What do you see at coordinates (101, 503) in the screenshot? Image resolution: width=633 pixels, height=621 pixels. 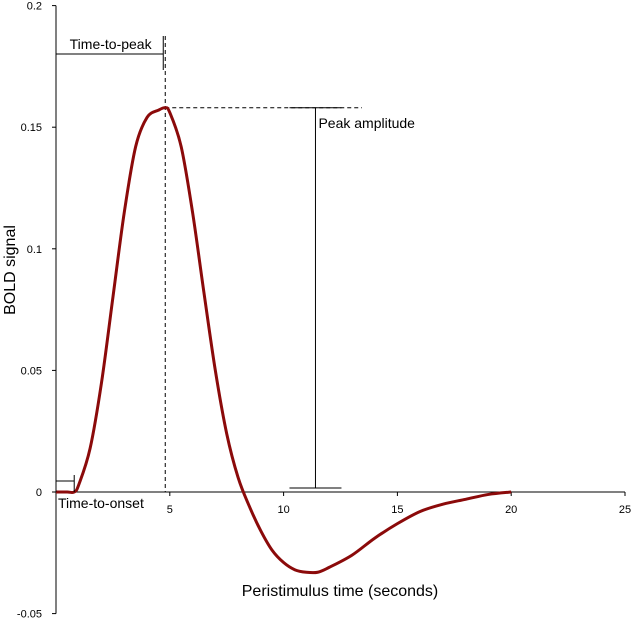 I see `time-to-onset-label: Time-to-onset` at bounding box center [101, 503].